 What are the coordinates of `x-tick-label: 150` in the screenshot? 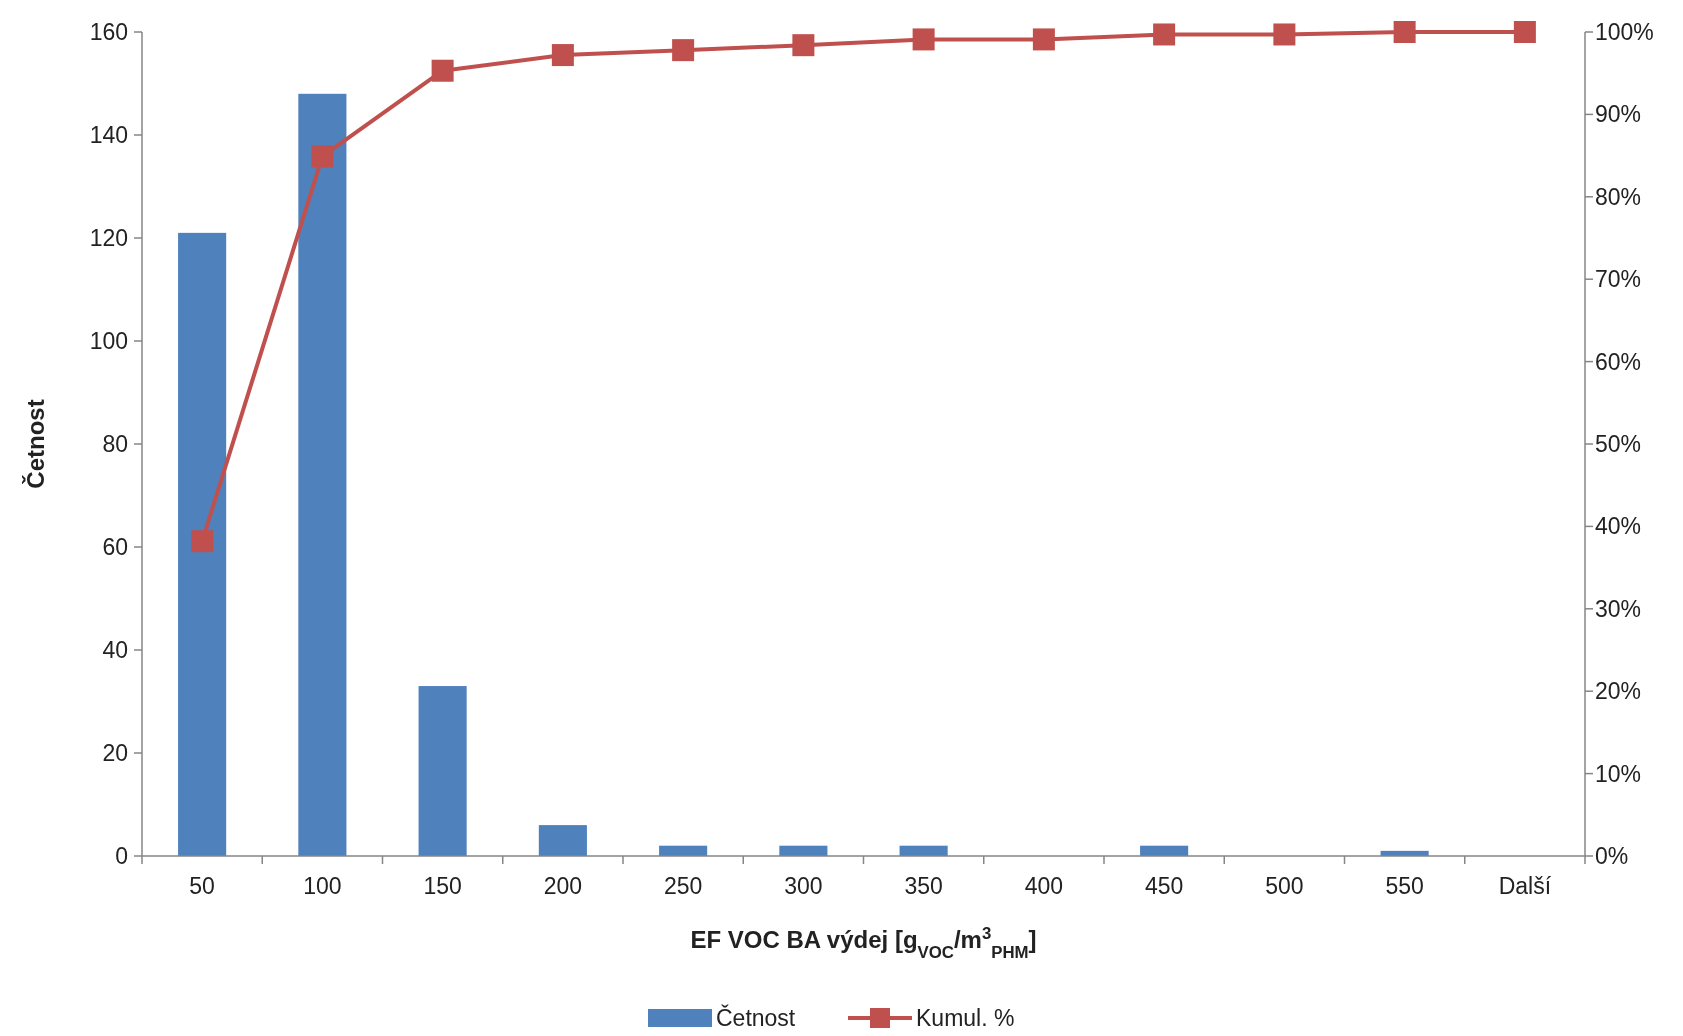 It's located at (442, 886).